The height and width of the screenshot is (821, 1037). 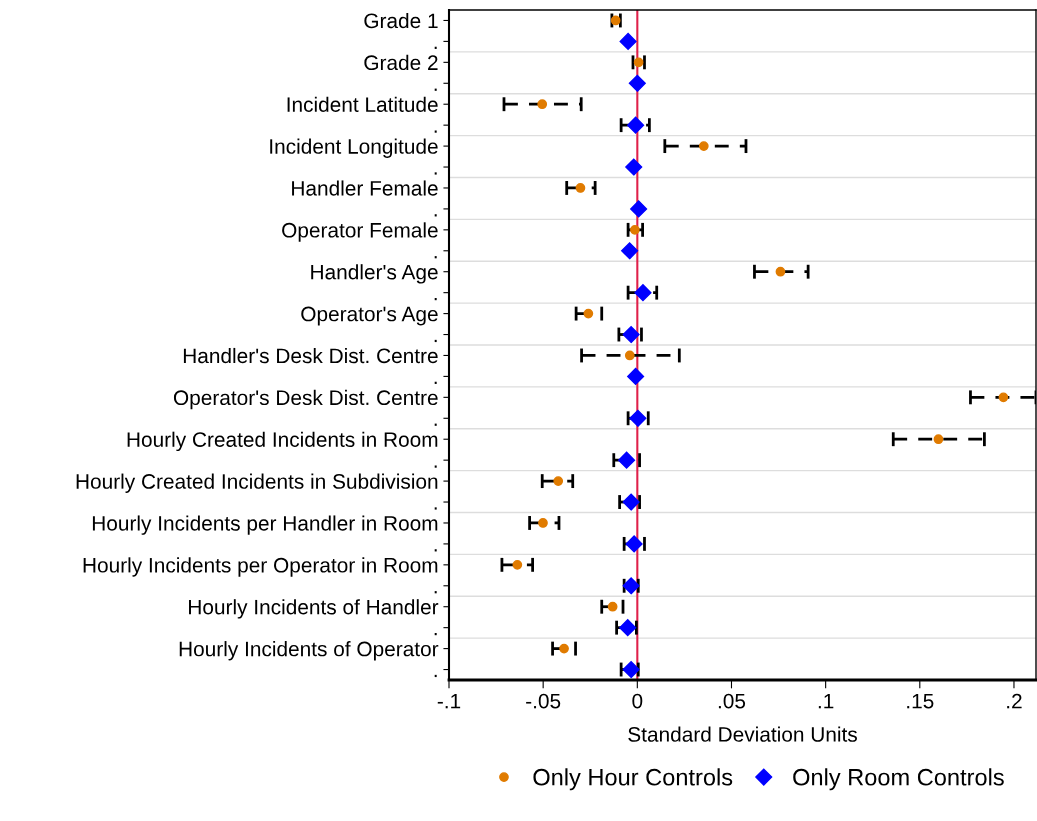 I want to click on x-tick-label: 0, so click(x=637, y=701).